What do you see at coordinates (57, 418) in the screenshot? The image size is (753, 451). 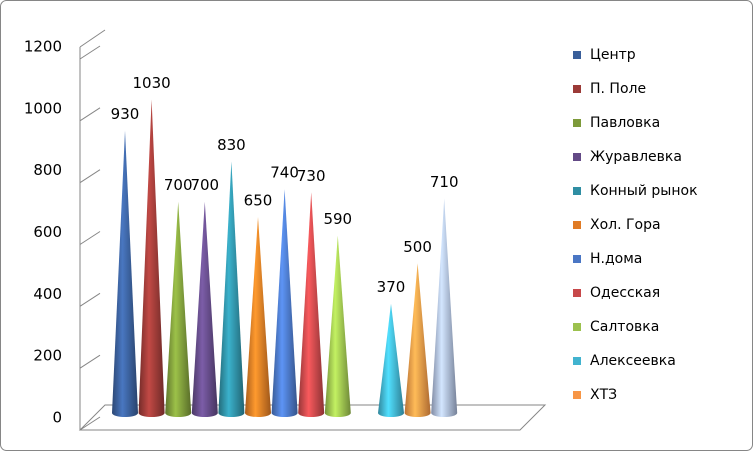 I see `y-tick-label: 0` at bounding box center [57, 418].